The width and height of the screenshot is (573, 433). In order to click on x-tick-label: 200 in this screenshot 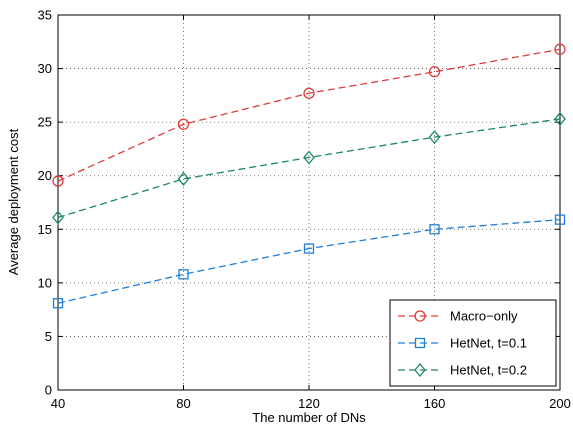, I will do `click(560, 403)`.